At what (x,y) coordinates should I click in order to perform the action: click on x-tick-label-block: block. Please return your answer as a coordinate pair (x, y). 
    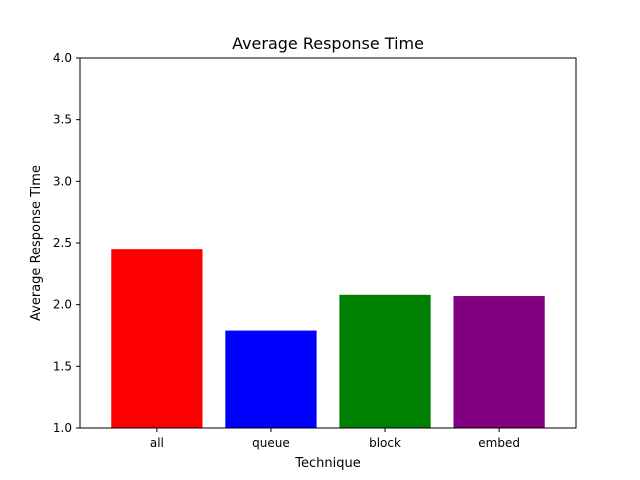
    Looking at the image, I should click on (385, 443).